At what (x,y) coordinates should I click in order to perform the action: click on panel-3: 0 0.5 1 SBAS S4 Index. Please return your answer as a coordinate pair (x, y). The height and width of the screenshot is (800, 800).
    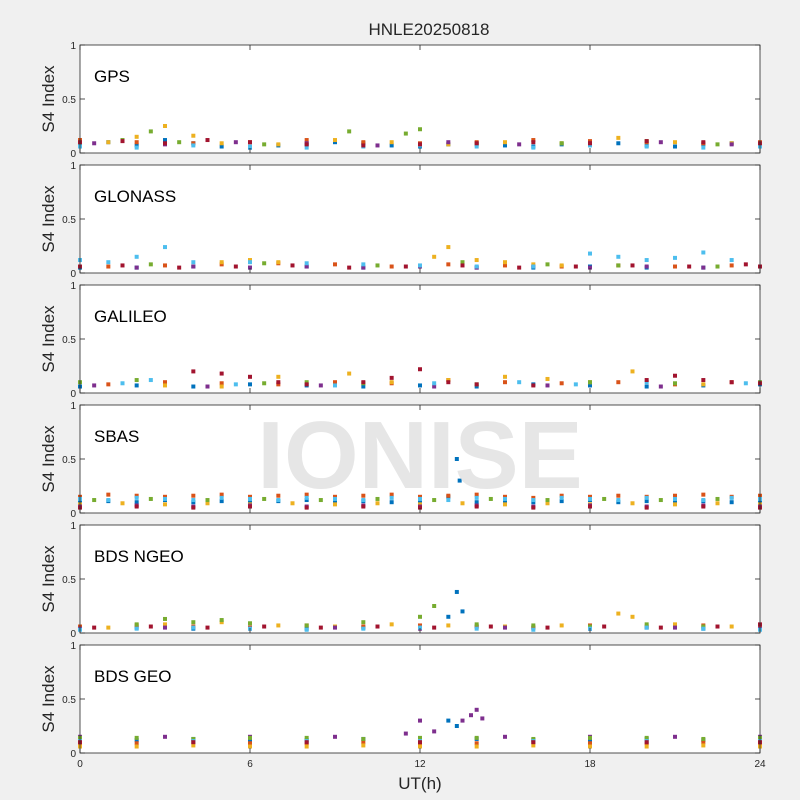
    Looking at the image, I should click on (400, 460).